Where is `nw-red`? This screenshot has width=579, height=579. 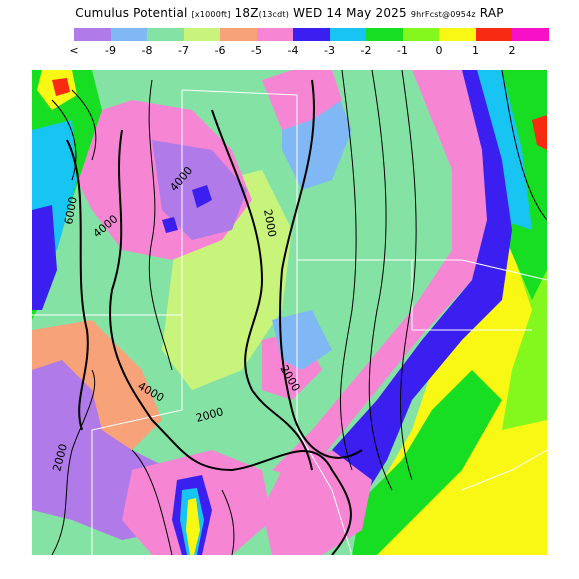
nw-red is located at coordinates (61, 87).